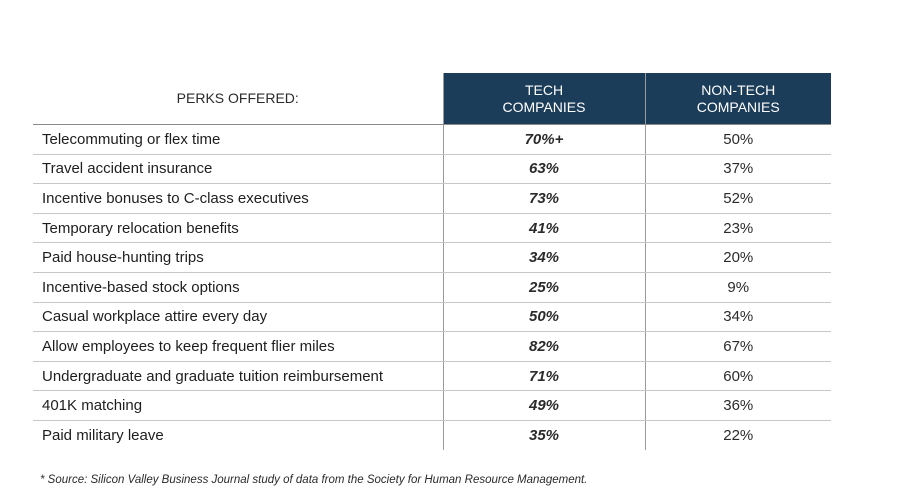  I want to click on table-row: Travel accident insurance 63% 37%, so click(432, 169).